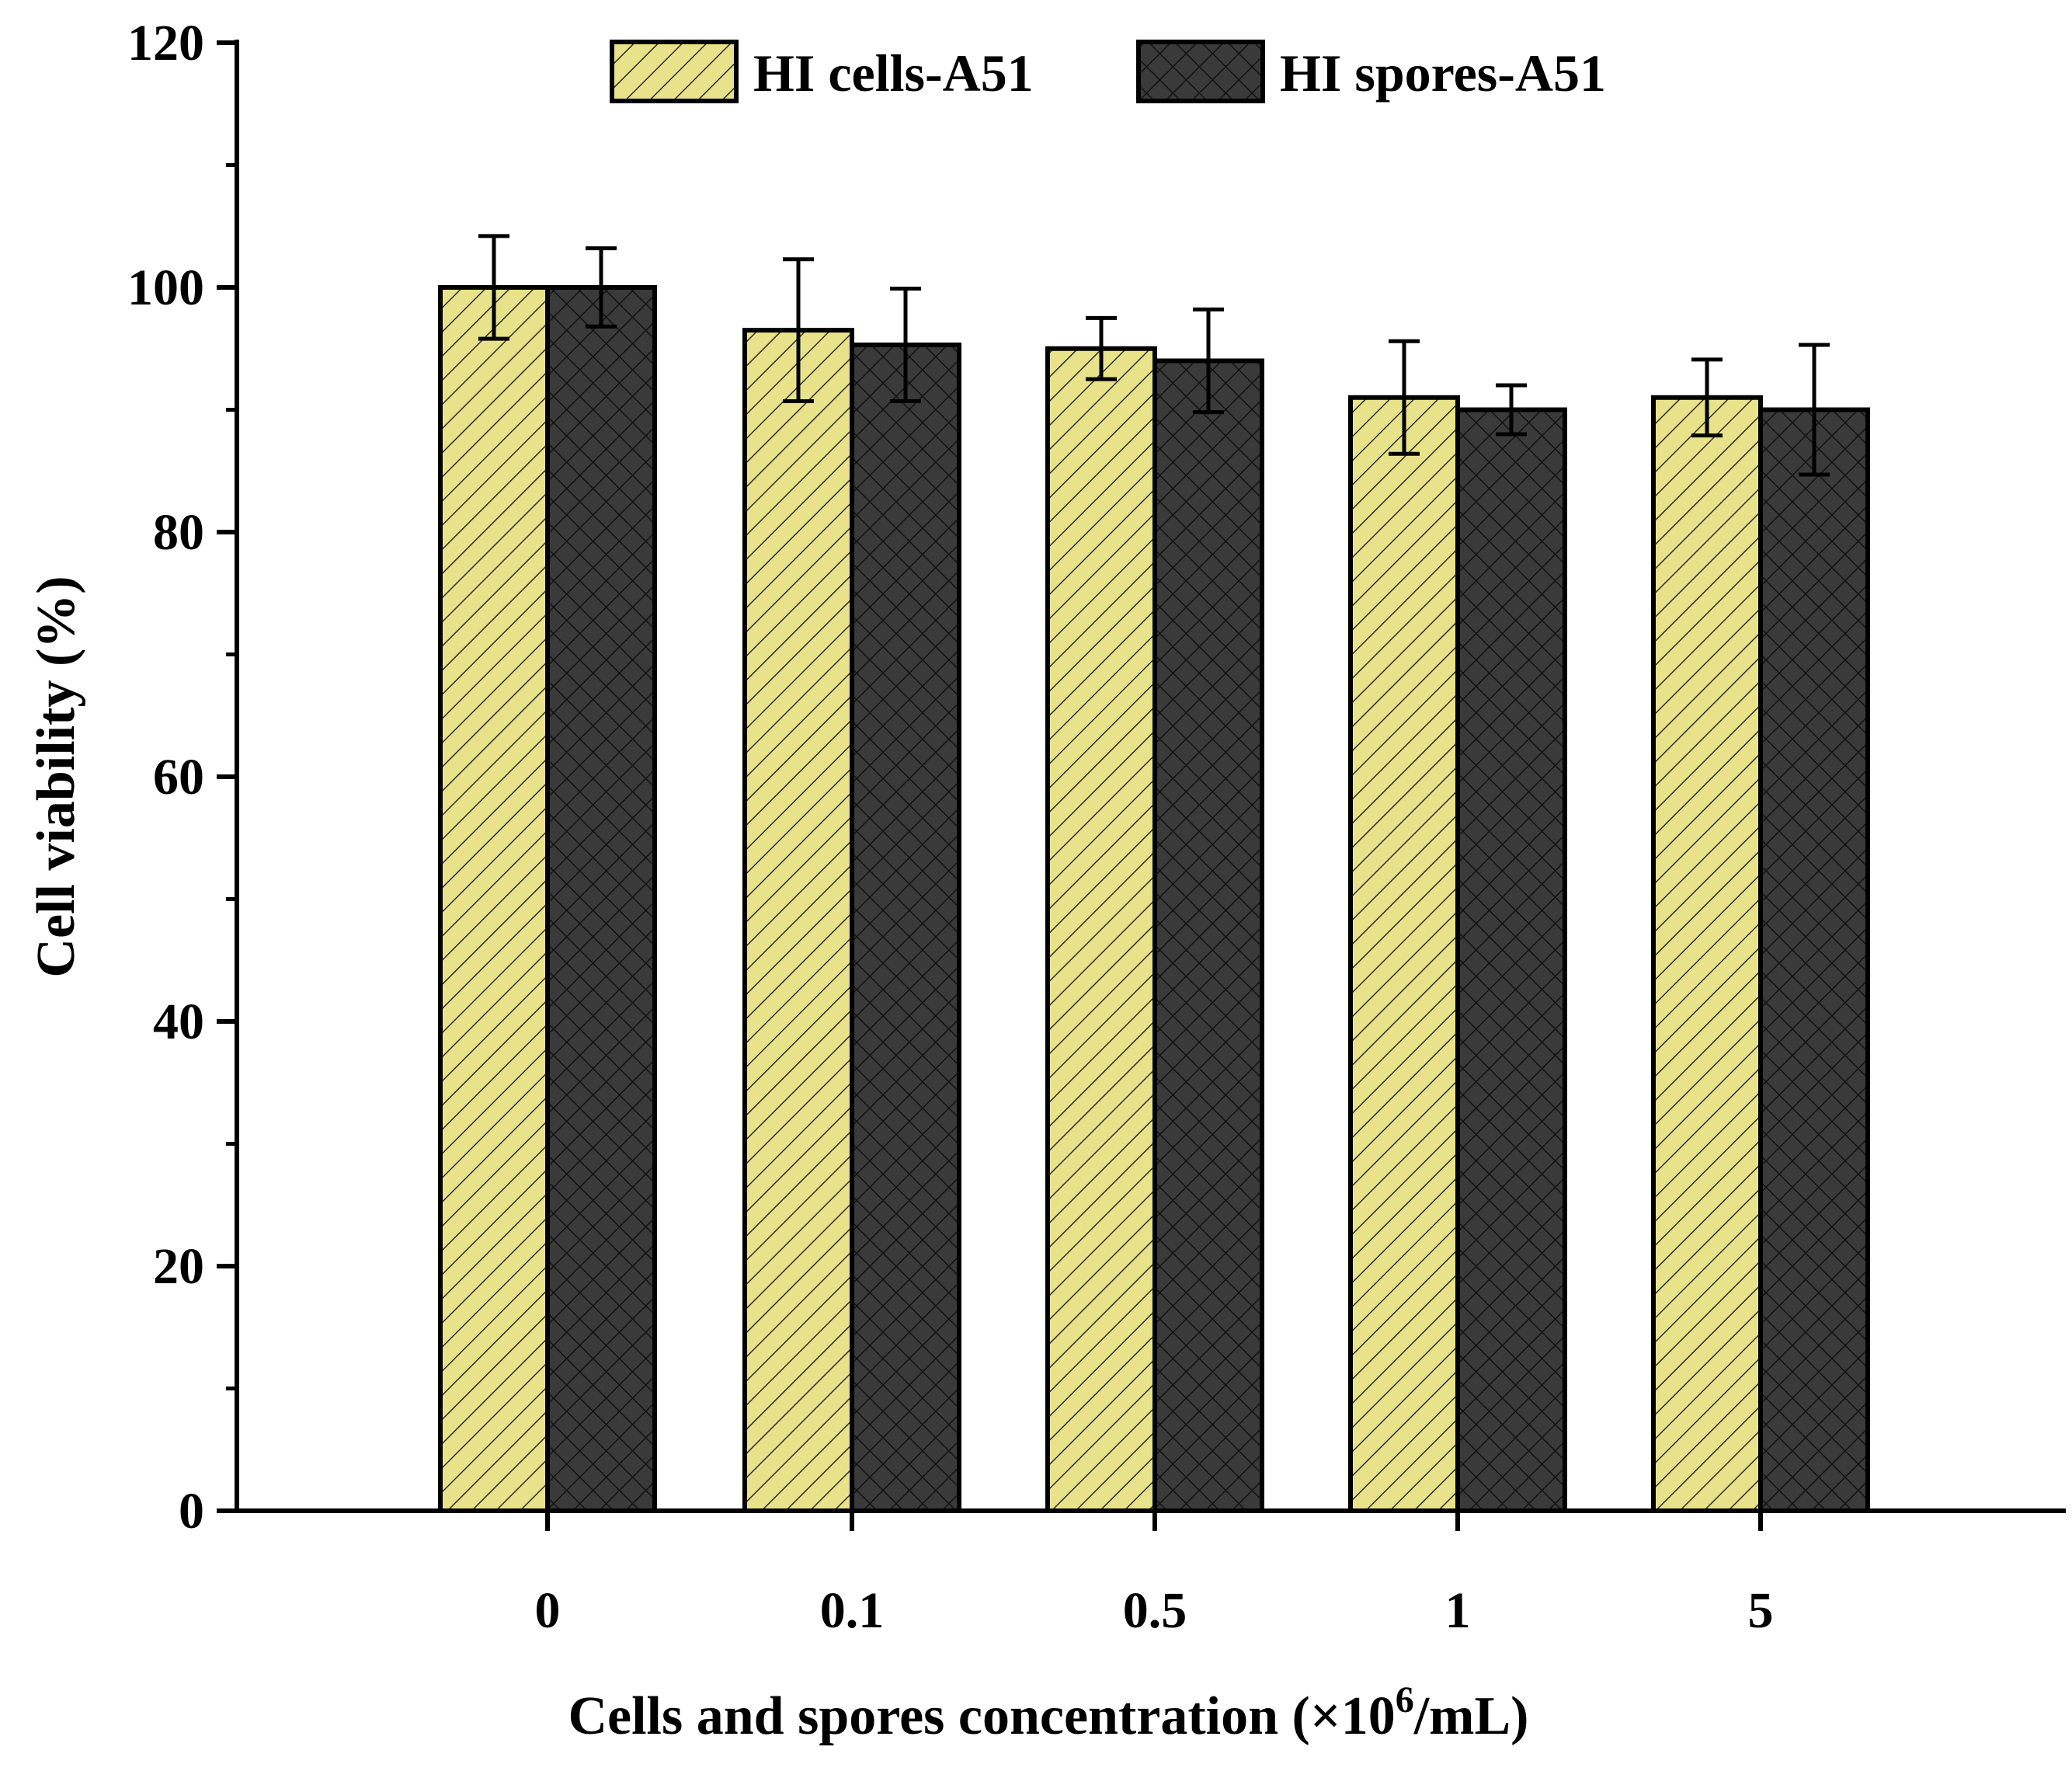 This screenshot has width=2072, height=1792. What do you see at coordinates (1108, 71) in the screenshot?
I see `legend: HI cells-A51 HI spores-A51` at bounding box center [1108, 71].